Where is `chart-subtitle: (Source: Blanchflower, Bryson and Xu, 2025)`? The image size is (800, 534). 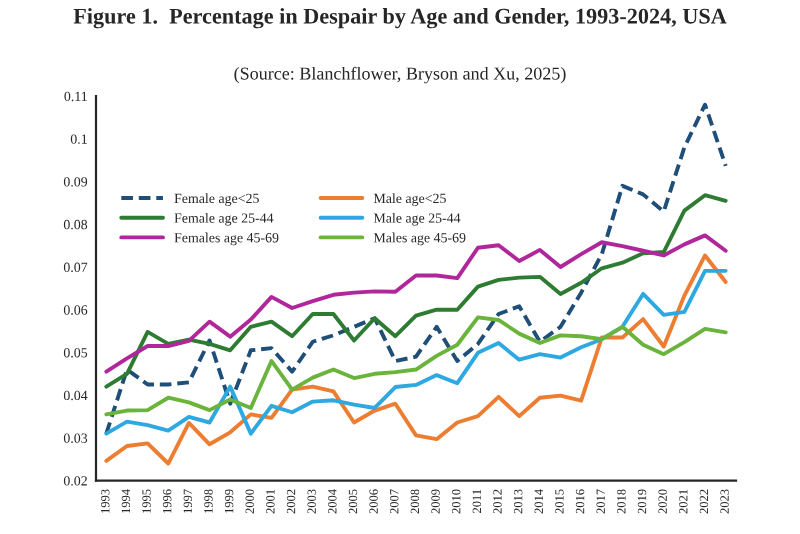 chart-subtitle: (Source: Blanchflower, Bryson and Xu, 2025) is located at coordinates (400, 75).